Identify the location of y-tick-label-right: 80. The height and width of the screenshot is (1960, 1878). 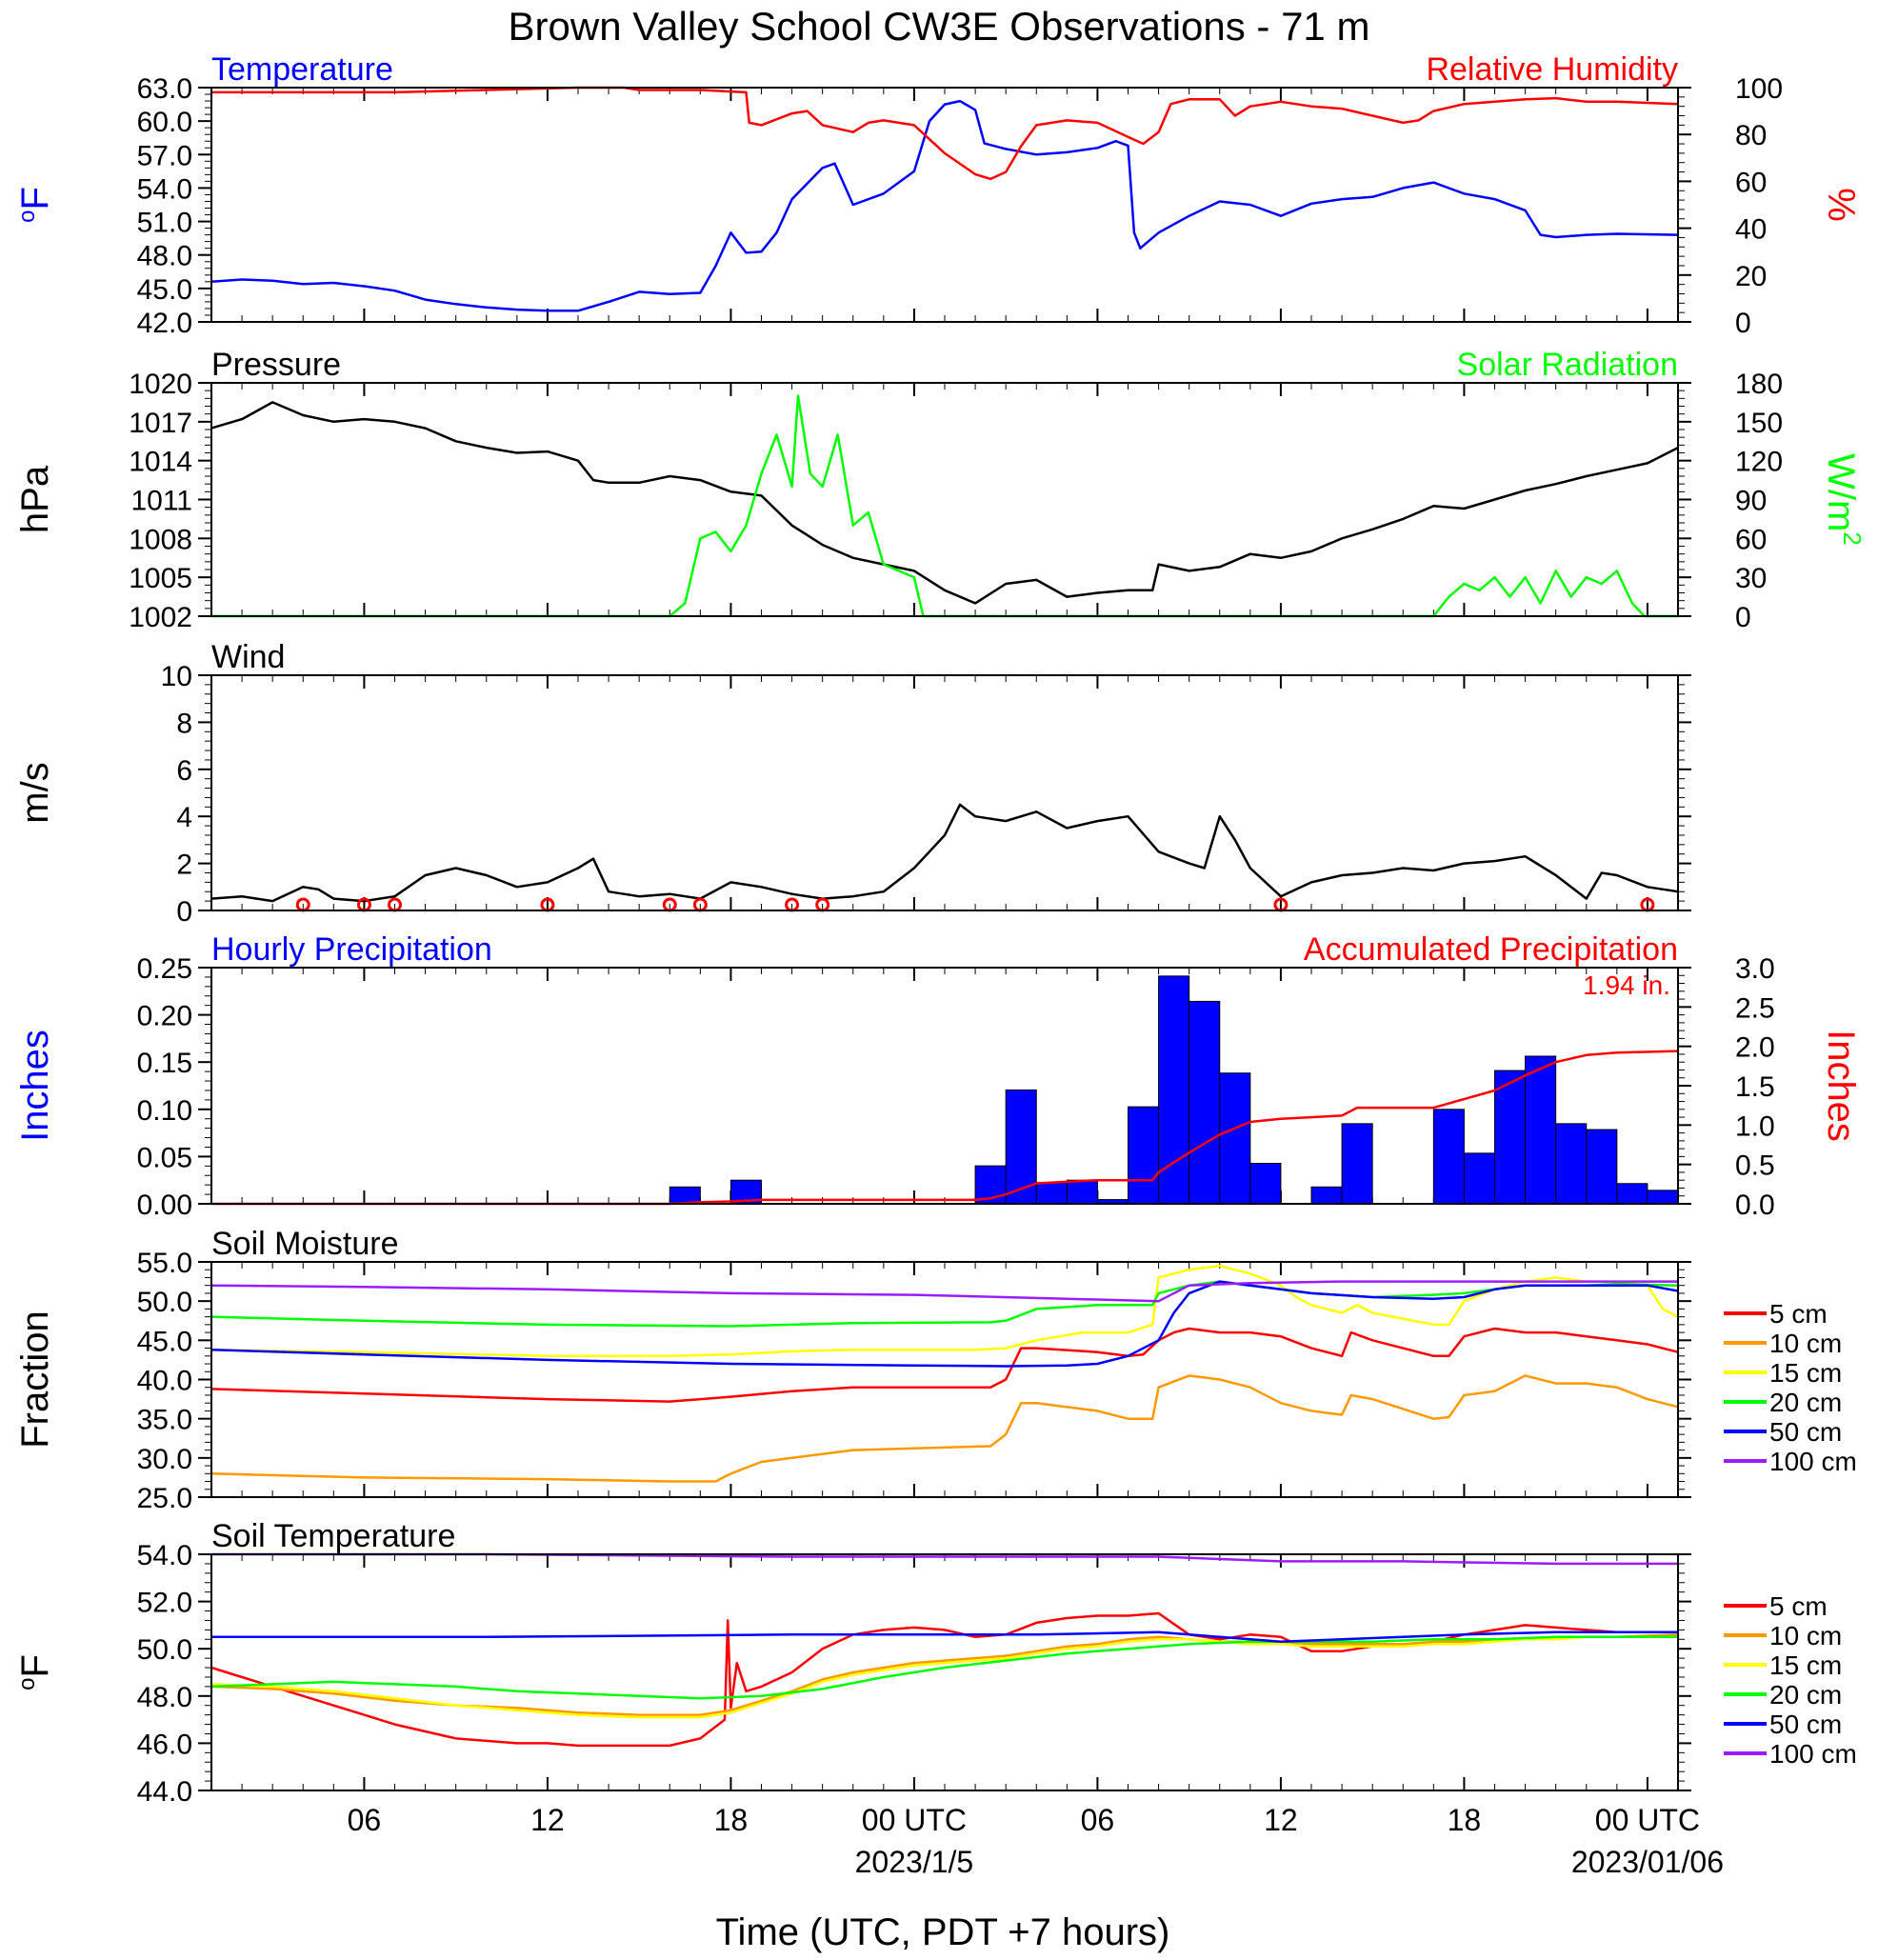
(1751, 135).